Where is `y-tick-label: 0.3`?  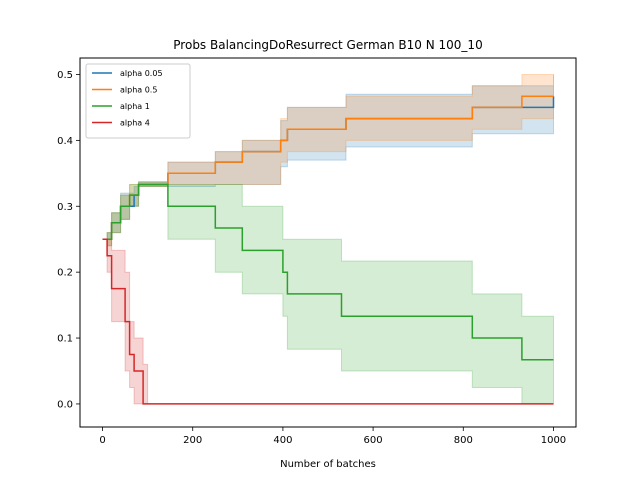
y-tick-label: 0.3 is located at coordinates (65, 207).